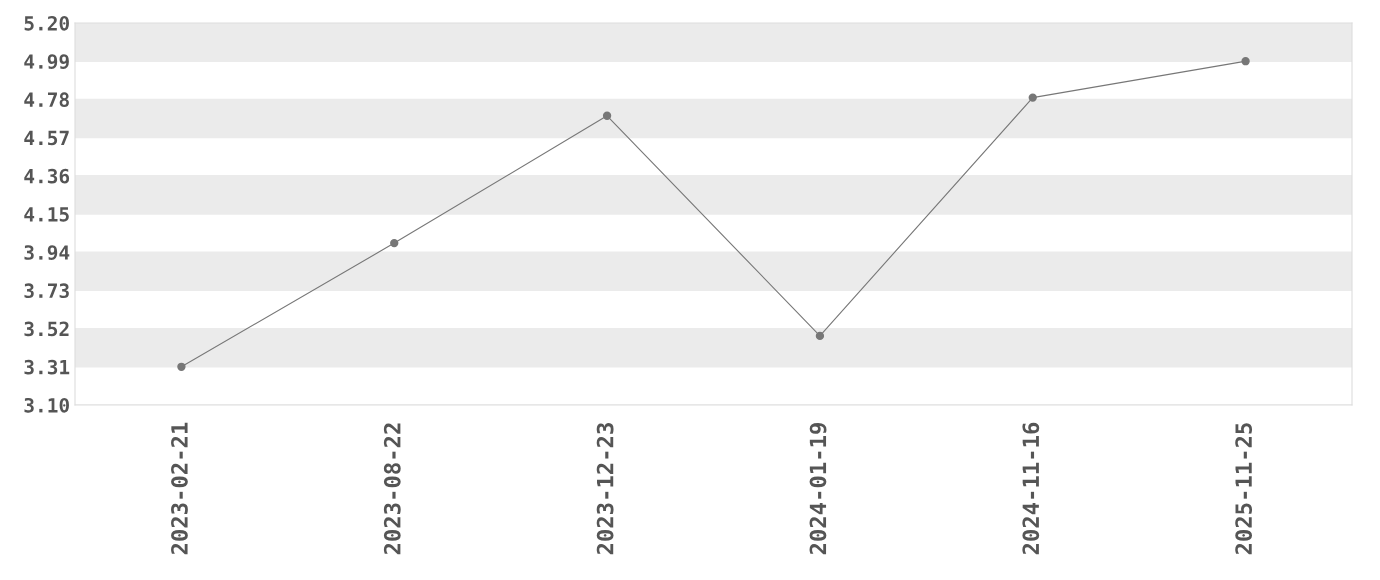 This screenshot has width=1380, height=580. Describe the element at coordinates (46, 100) in the screenshot. I see `y-tick-label: 4.78` at that location.